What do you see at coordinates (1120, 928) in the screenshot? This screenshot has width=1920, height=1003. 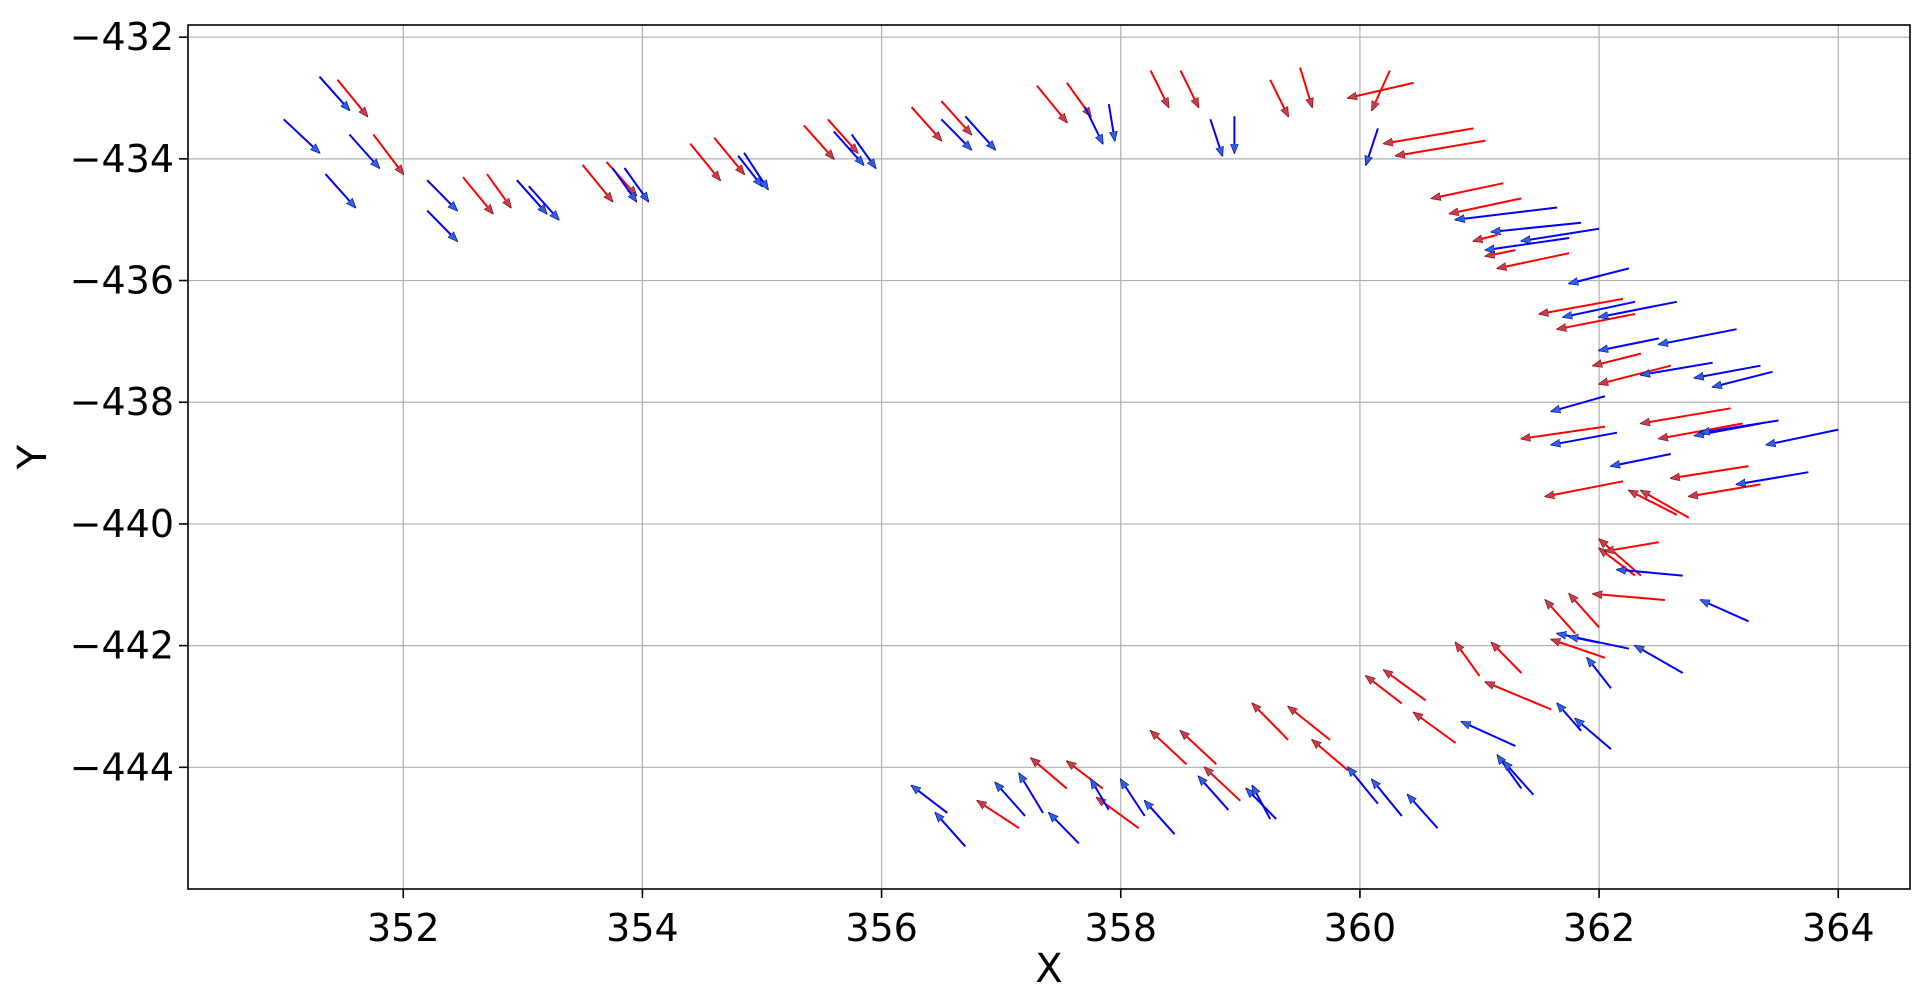 I see `x-tick-label: 358` at bounding box center [1120, 928].